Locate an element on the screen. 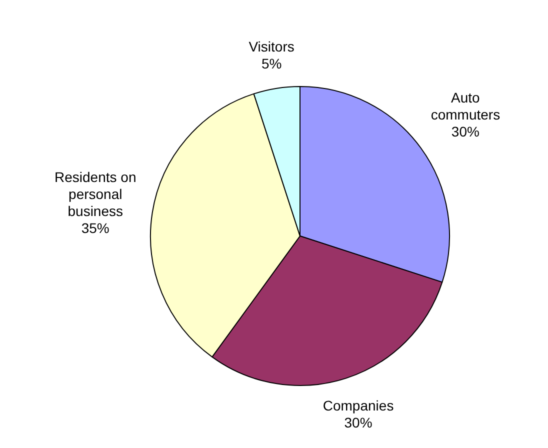 The height and width of the screenshot is (448, 548). slice-label: Companies is located at coordinates (358, 406).